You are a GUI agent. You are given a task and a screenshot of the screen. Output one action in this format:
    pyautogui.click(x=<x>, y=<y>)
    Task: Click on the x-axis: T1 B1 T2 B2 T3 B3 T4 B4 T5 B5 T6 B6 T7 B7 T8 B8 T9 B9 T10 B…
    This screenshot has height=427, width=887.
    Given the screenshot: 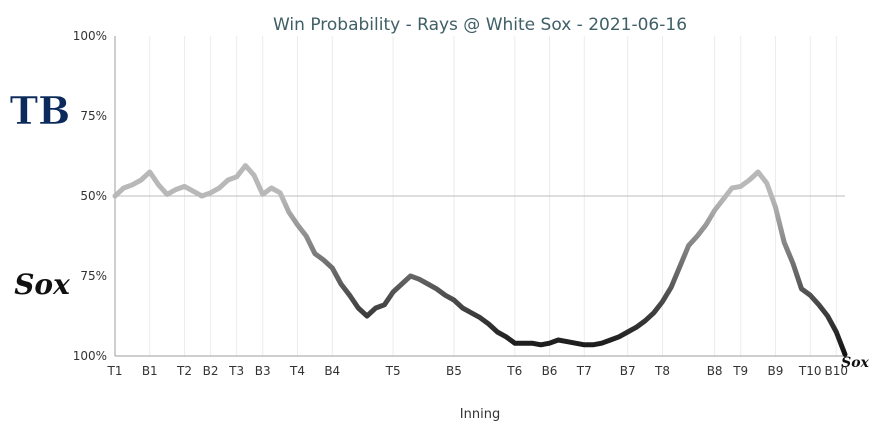 What is the action you would take?
    pyautogui.click(x=478, y=371)
    